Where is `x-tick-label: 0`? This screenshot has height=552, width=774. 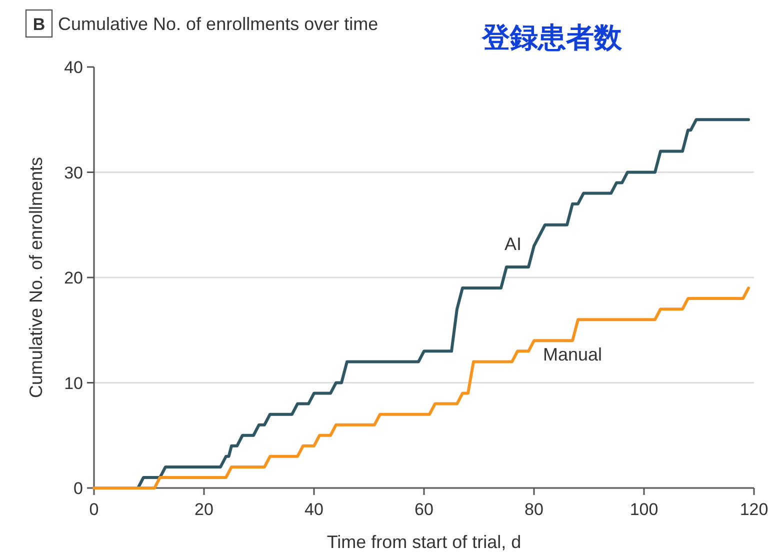 x-tick-label: 0 is located at coordinates (94, 509).